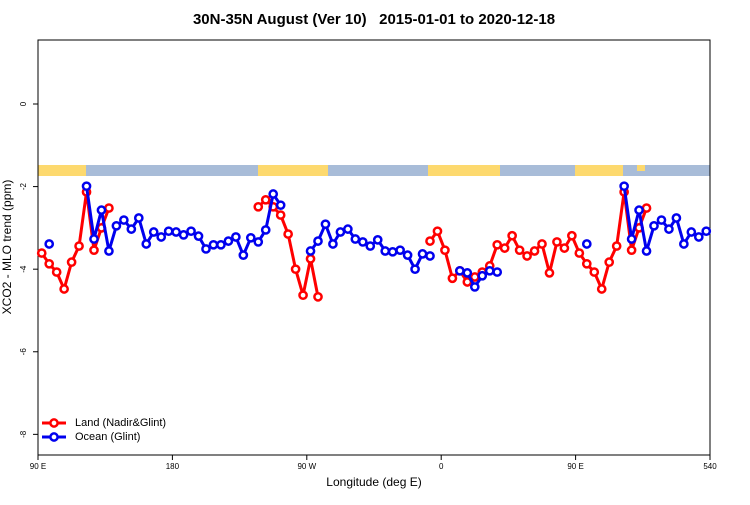 The width and height of the screenshot is (750, 505). I want to click on ocean-strip, so click(374, 170).